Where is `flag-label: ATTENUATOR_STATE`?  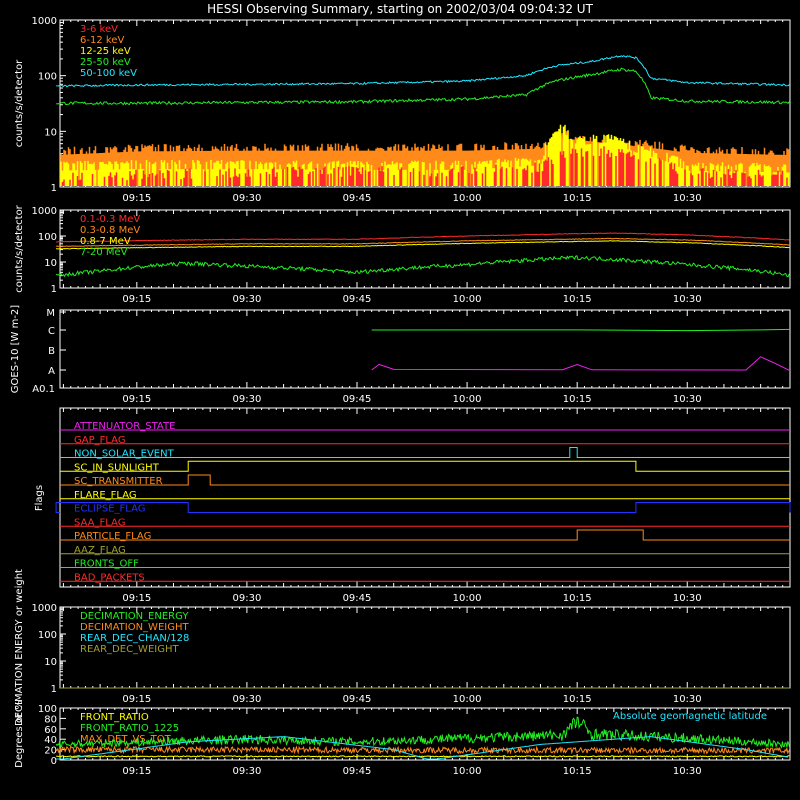
flag-label: ATTENUATOR_STATE is located at coordinates (124, 426).